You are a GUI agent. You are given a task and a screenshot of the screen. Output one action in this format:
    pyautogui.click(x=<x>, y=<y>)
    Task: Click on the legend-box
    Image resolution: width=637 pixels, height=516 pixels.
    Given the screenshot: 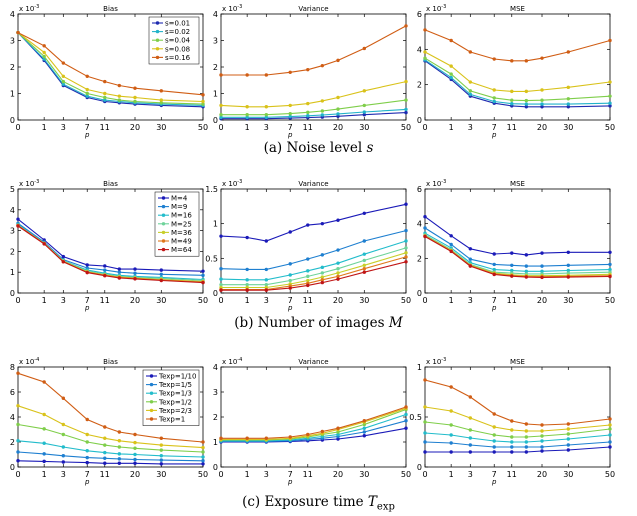 What is the action you would take?
    pyautogui.click(x=171, y=397)
    